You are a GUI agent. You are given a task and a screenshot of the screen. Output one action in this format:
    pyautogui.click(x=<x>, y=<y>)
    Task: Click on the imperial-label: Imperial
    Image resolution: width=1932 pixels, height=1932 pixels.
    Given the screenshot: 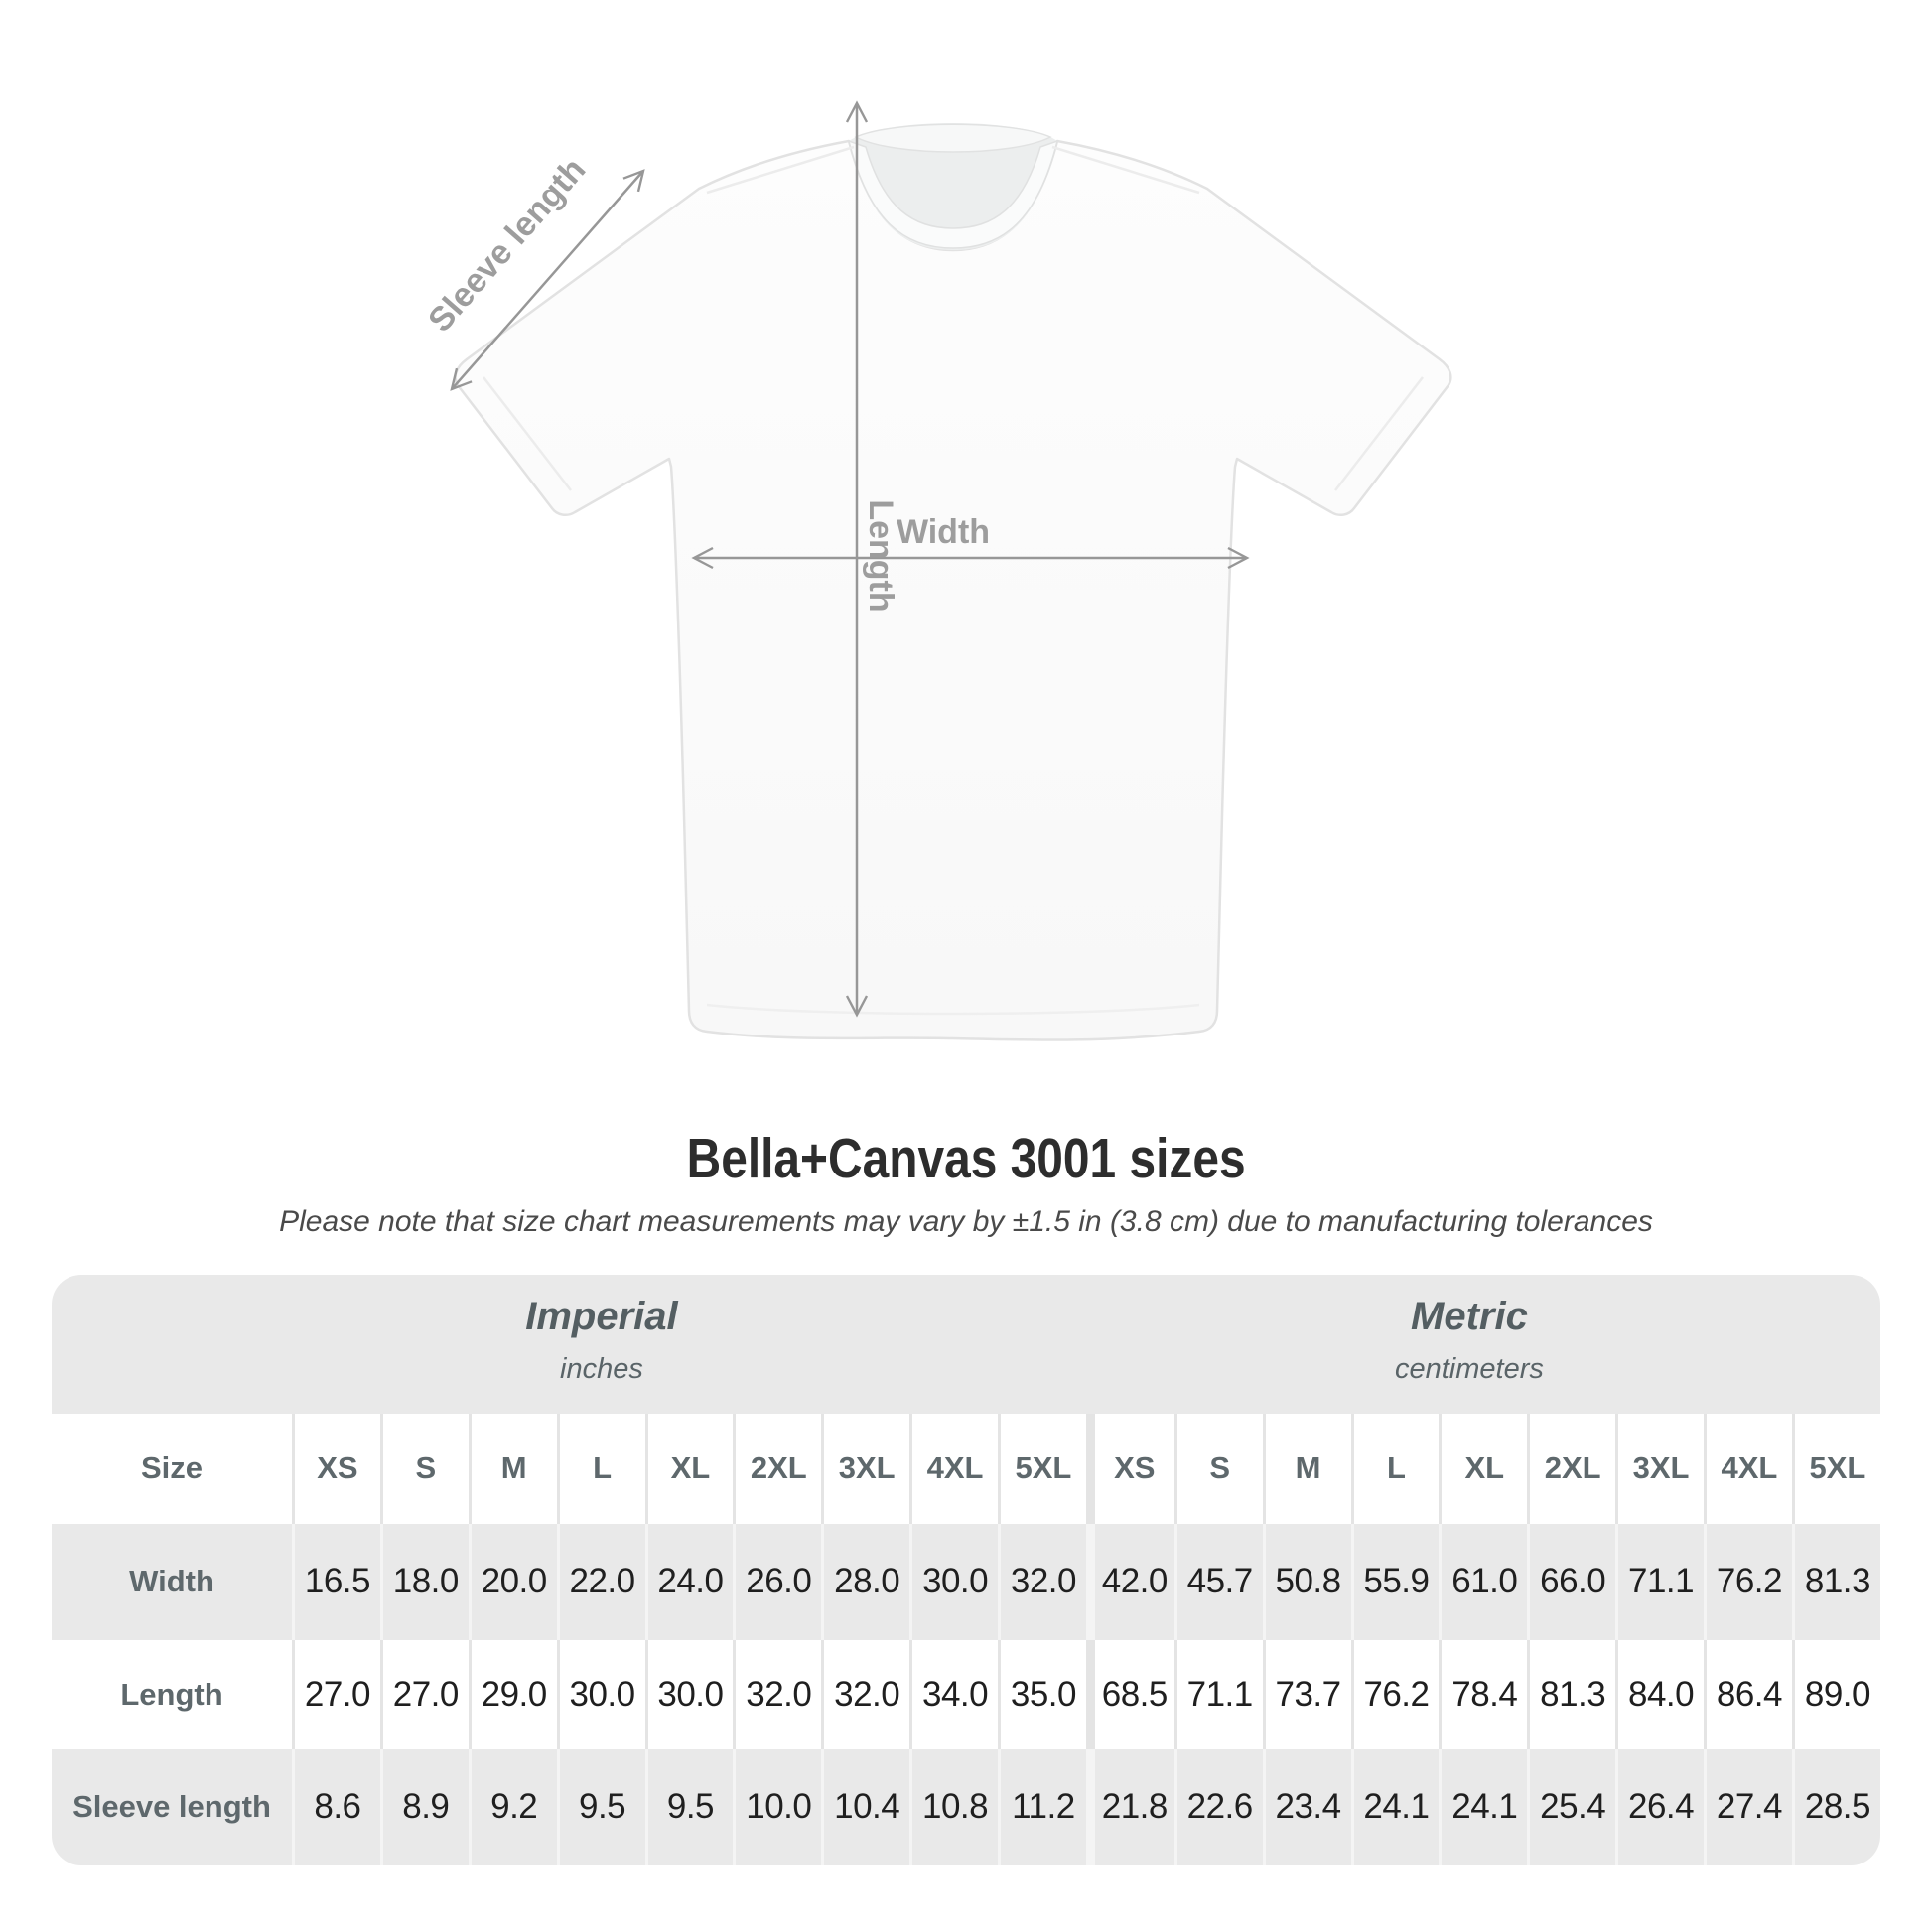 What is the action you would take?
    pyautogui.click(x=601, y=1316)
    